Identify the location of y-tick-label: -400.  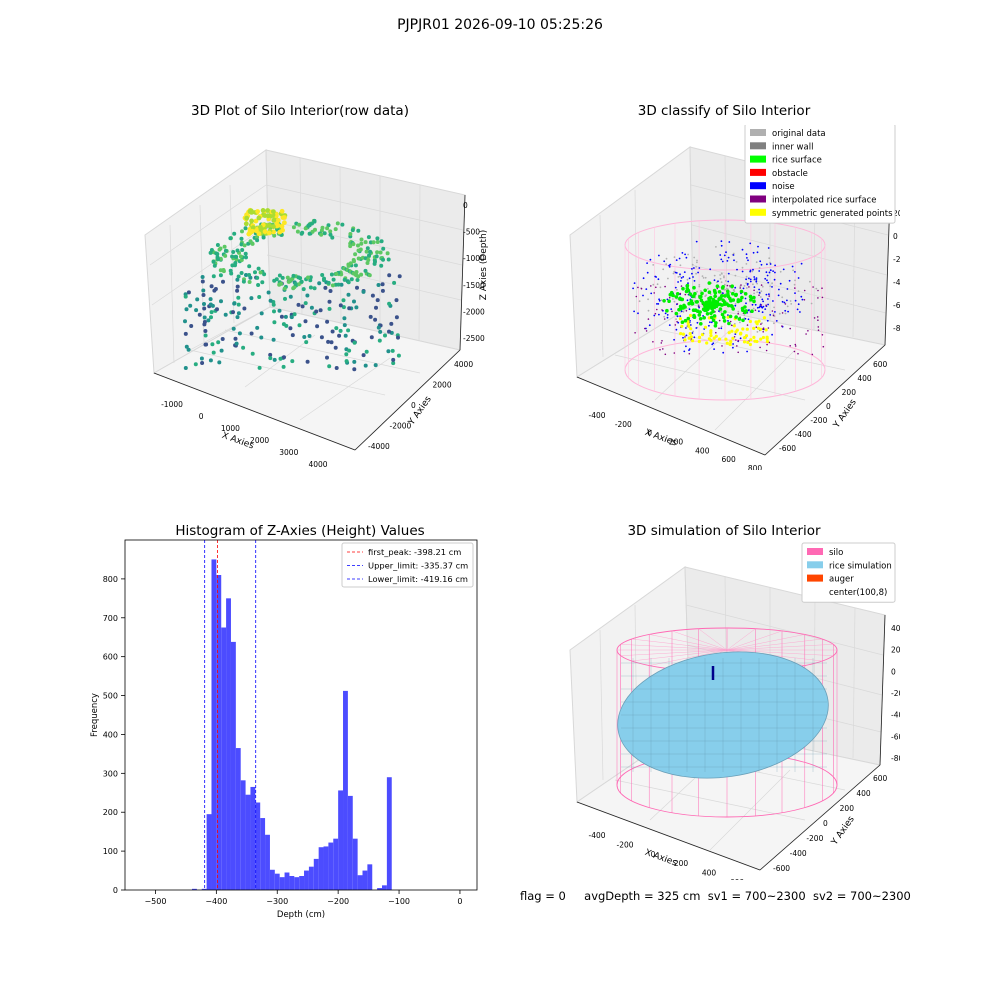
(798, 853).